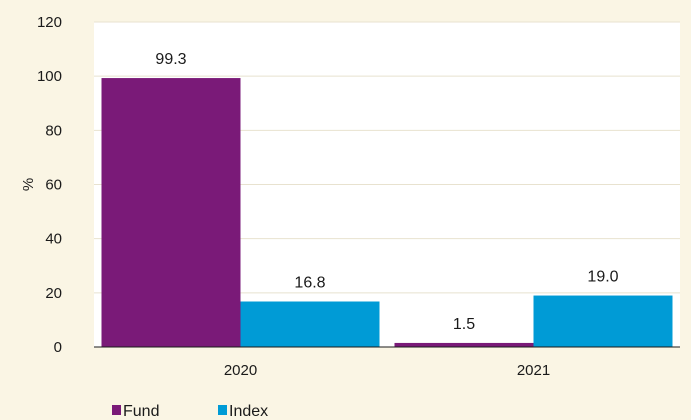 This screenshot has width=691, height=420. What do you see at coordinates (171, 212) in the screenshot?
I see `bar-fund-2020` at bounding box center [171, 212].